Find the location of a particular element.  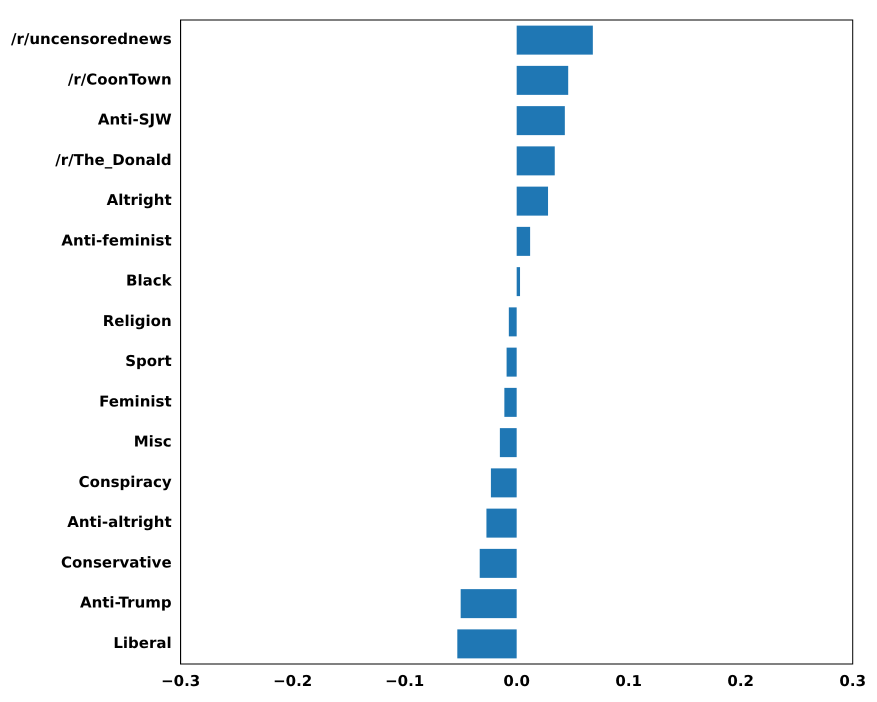

y-tick-label: Sport is located at coordinates (148, 361).